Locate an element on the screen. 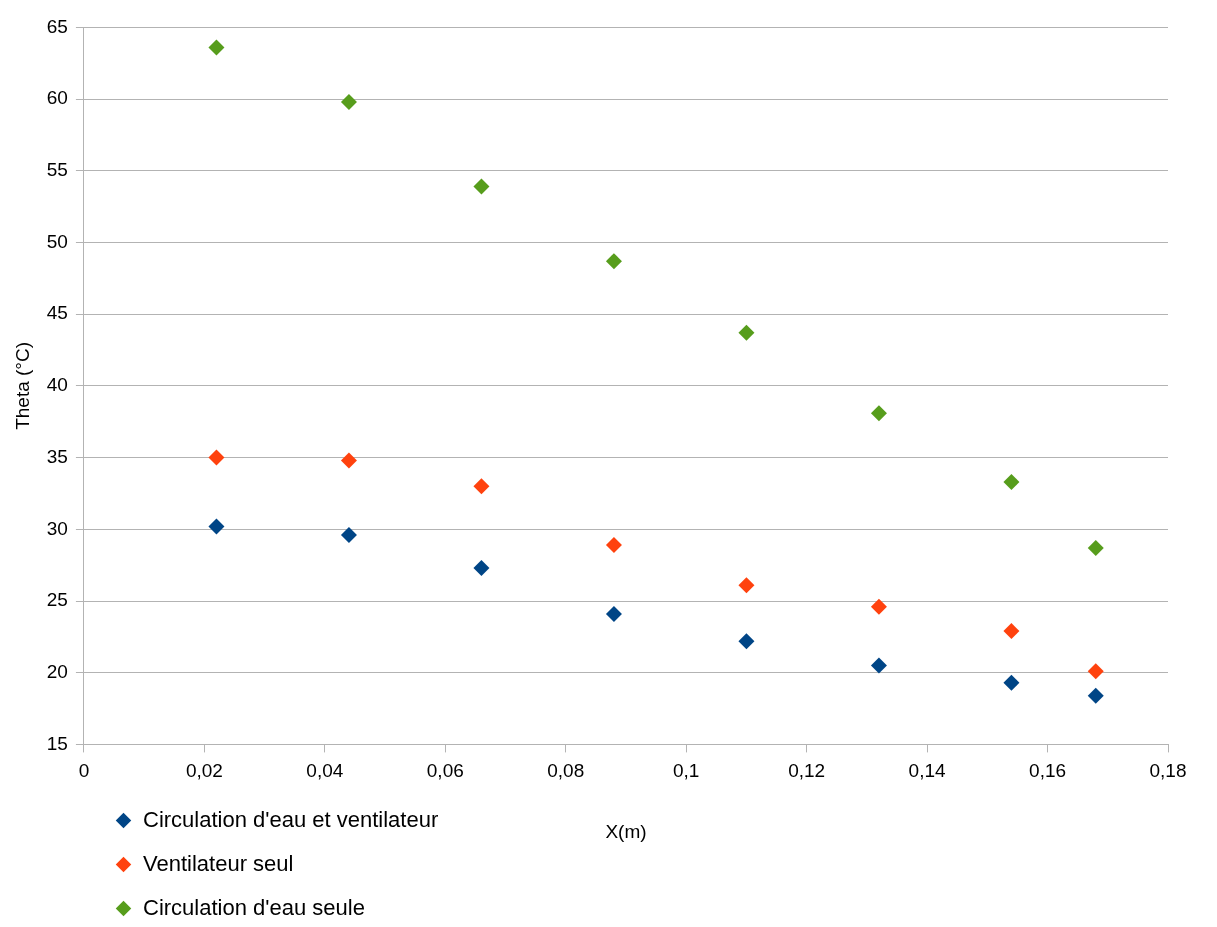 The height and width of the screenshot is (927, 1217). y-tick-label: 45 is located at coordinates (57, 313).